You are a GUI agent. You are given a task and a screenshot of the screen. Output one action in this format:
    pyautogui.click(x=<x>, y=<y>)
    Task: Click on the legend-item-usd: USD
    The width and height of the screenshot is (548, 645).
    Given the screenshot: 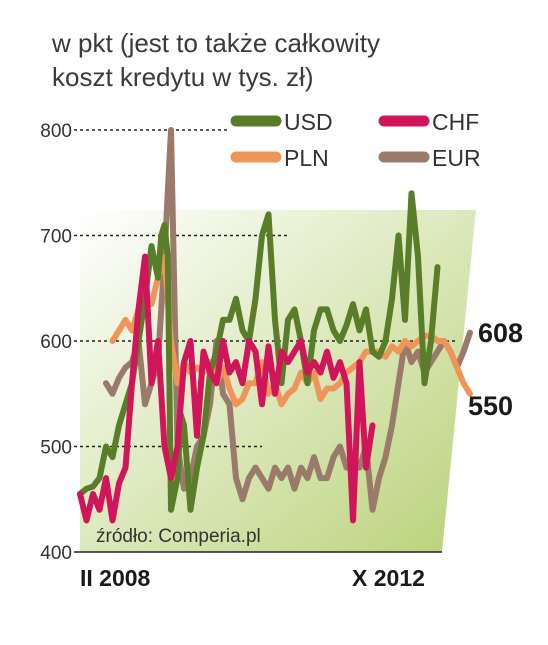 What is the action you would take?
    pyautogui.click(x=281, y=122)
    